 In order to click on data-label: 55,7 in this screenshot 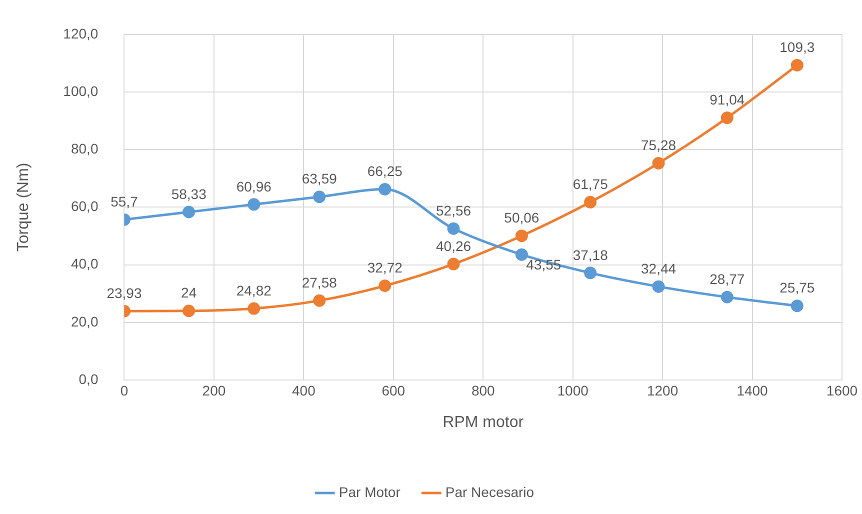, I will do `click(124, 201)`.